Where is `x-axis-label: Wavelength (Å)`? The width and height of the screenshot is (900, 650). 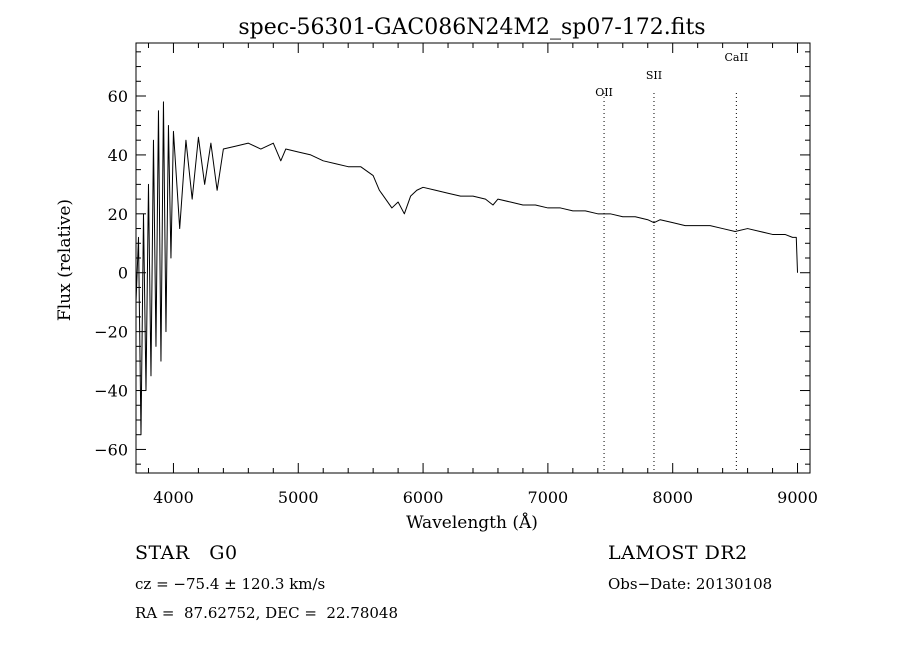
x-axis-label: Wavelength (Å) is located at coordinates (472, 522).